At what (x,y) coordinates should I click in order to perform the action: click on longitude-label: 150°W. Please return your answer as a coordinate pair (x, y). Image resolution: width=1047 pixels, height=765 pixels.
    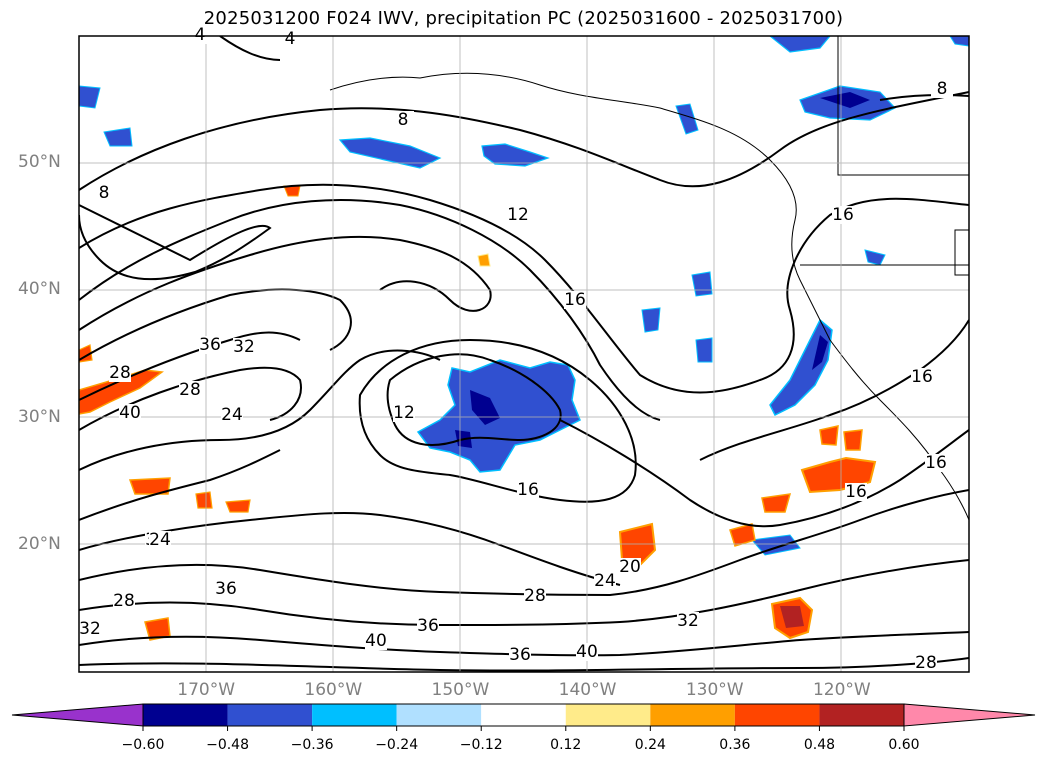
    Looking at the image, I should click on (460, 690).